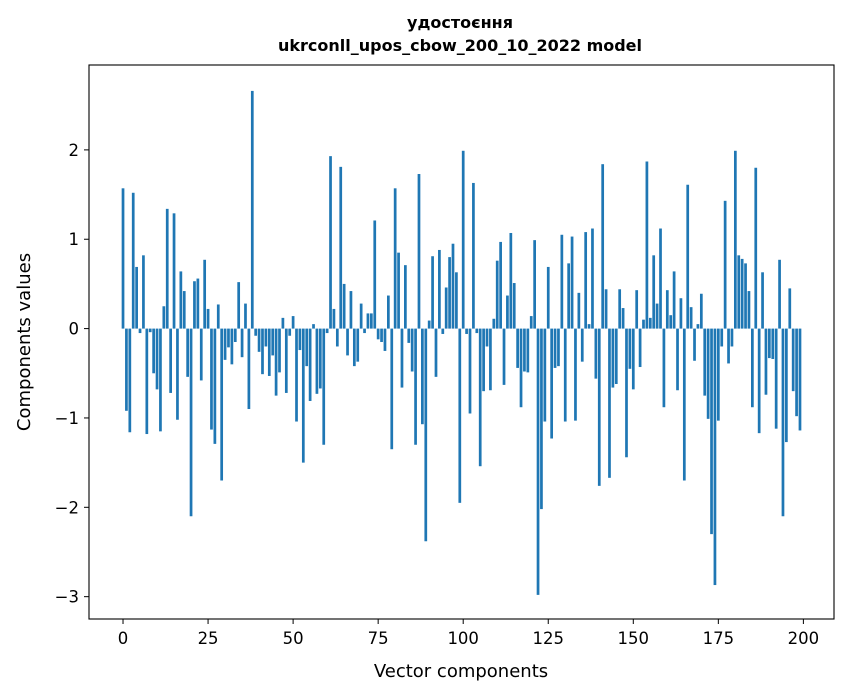 The image size is (847, 696). What do you see at coordinates (72, 374) in the screenshot?
I see `y-axis-ticks: −3 −2 −1 0 1 2` at bounding box center [72, 374].